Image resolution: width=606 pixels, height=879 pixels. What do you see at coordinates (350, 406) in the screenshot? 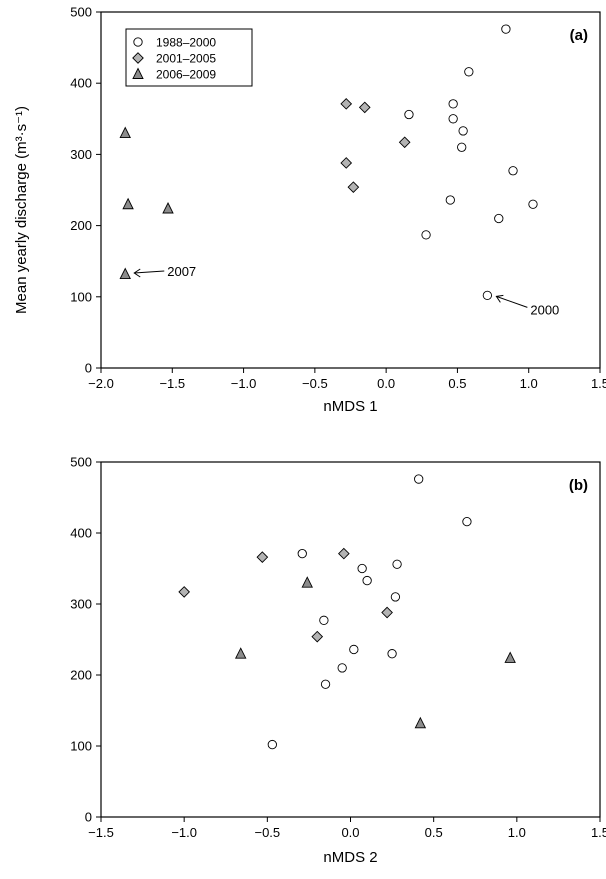
I see `x-axis-label: nMDS 1` at bounding box center [350, 406].